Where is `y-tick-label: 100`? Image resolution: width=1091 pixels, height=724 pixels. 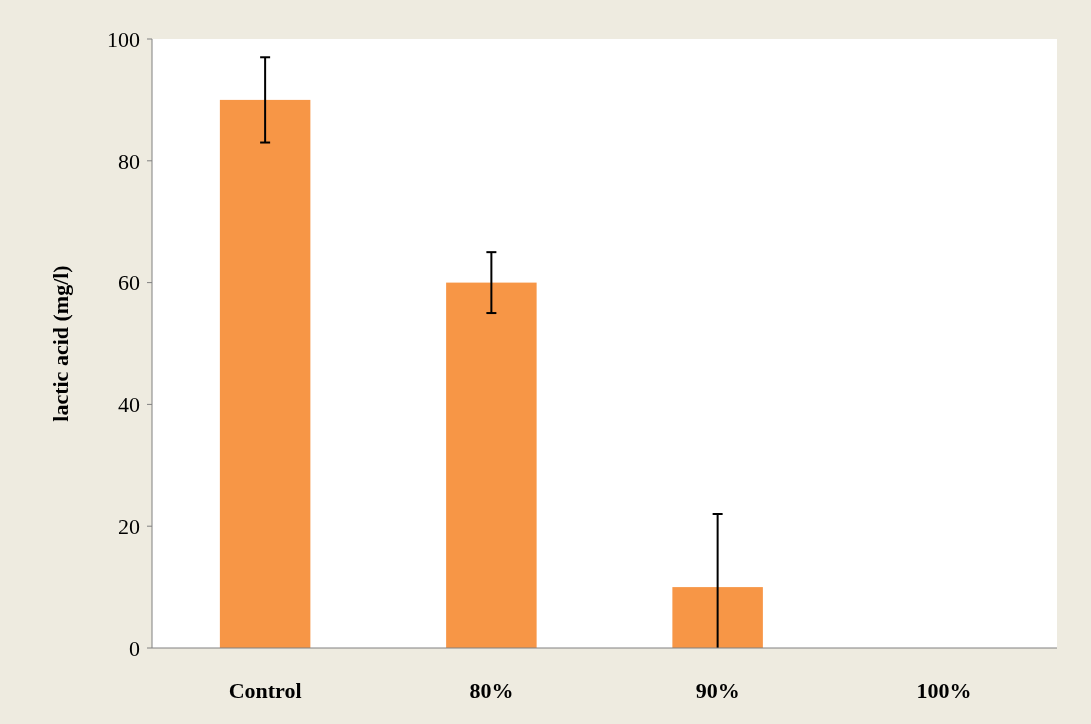 y-tick-label: 100 is located at coordinates (123, 39).